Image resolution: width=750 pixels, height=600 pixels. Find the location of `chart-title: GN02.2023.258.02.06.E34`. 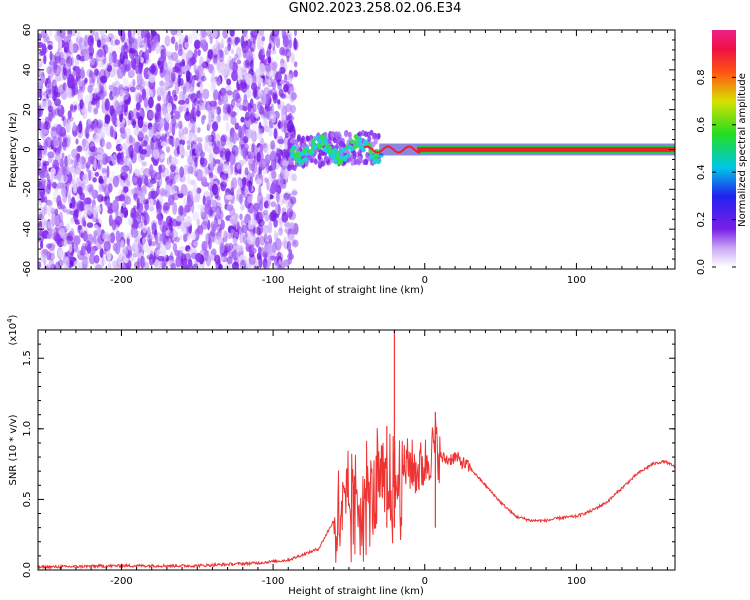

chart-title: GN02.2023.258.02.06.E34 is located at coordinates (375, 8).